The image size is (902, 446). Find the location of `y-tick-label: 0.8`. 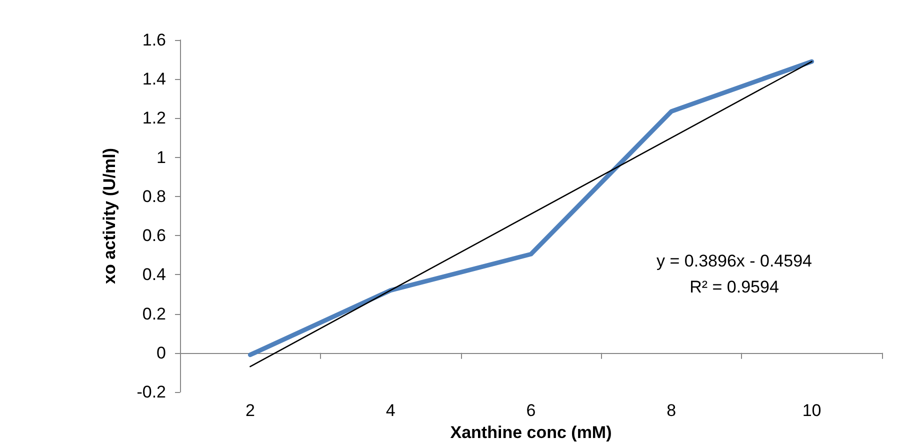

y-tick-label: 0.8 is located at coordinates (154, 196).